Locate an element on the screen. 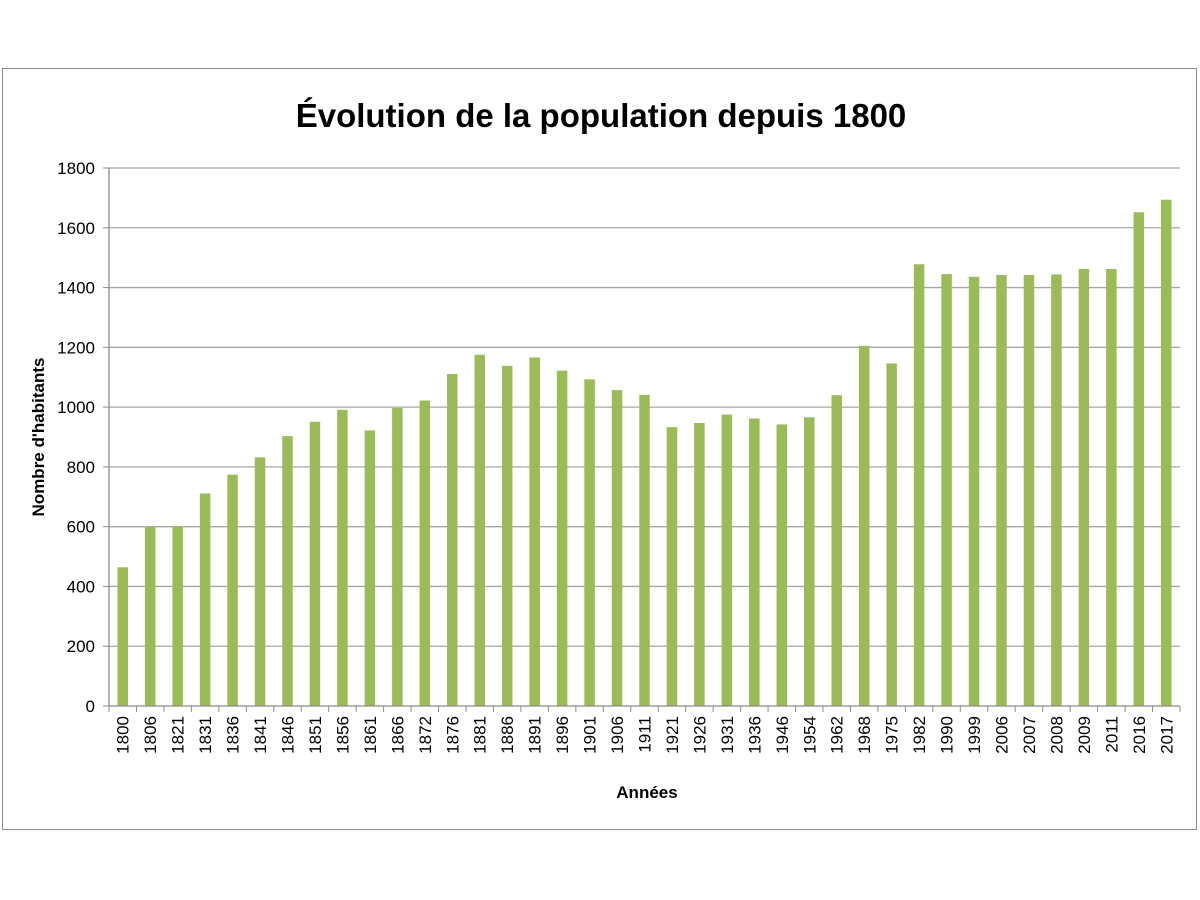 The width and height of the screenshot is (1200, 900). bar-2016 is located at coordinates (1139, 459).